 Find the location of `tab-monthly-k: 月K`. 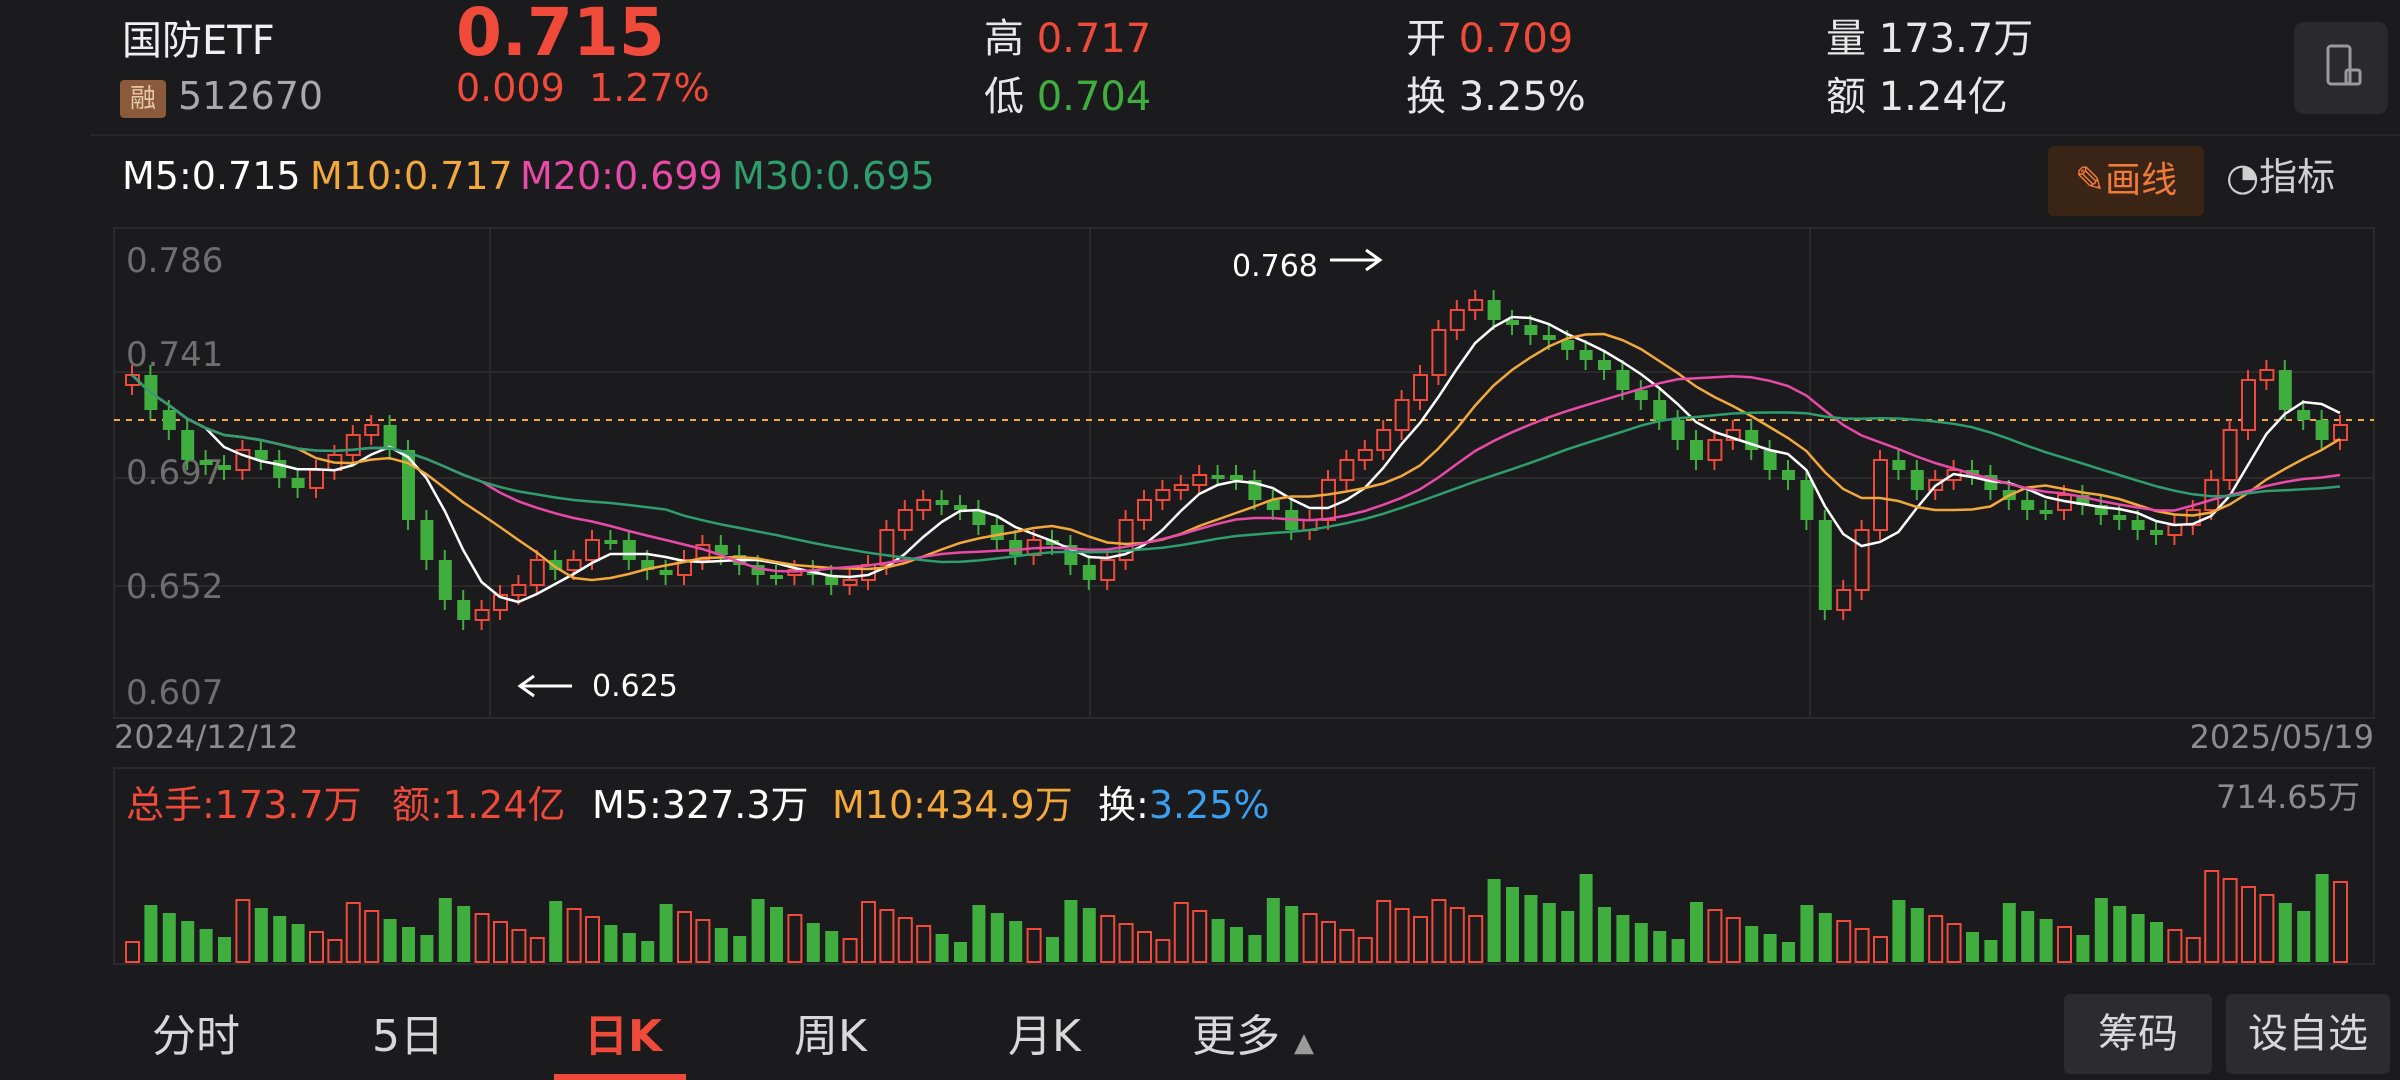

tab-monthly-k: 月K is located at coordinates (1044, 1036).